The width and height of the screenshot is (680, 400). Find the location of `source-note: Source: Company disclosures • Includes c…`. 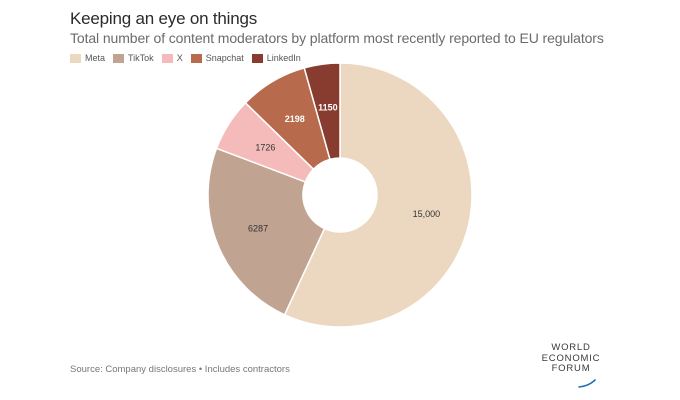

source-note: Source: Company disclosures • Includes c… is located at coordinates (180, 369).